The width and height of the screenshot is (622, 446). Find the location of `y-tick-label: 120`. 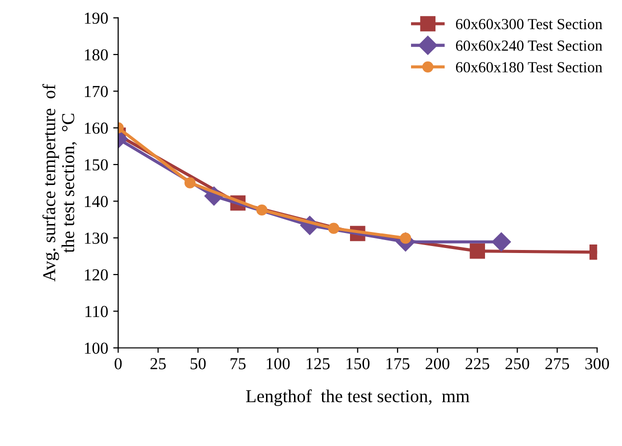

y-tick-label: 120 is located at coordinates (96, 274).